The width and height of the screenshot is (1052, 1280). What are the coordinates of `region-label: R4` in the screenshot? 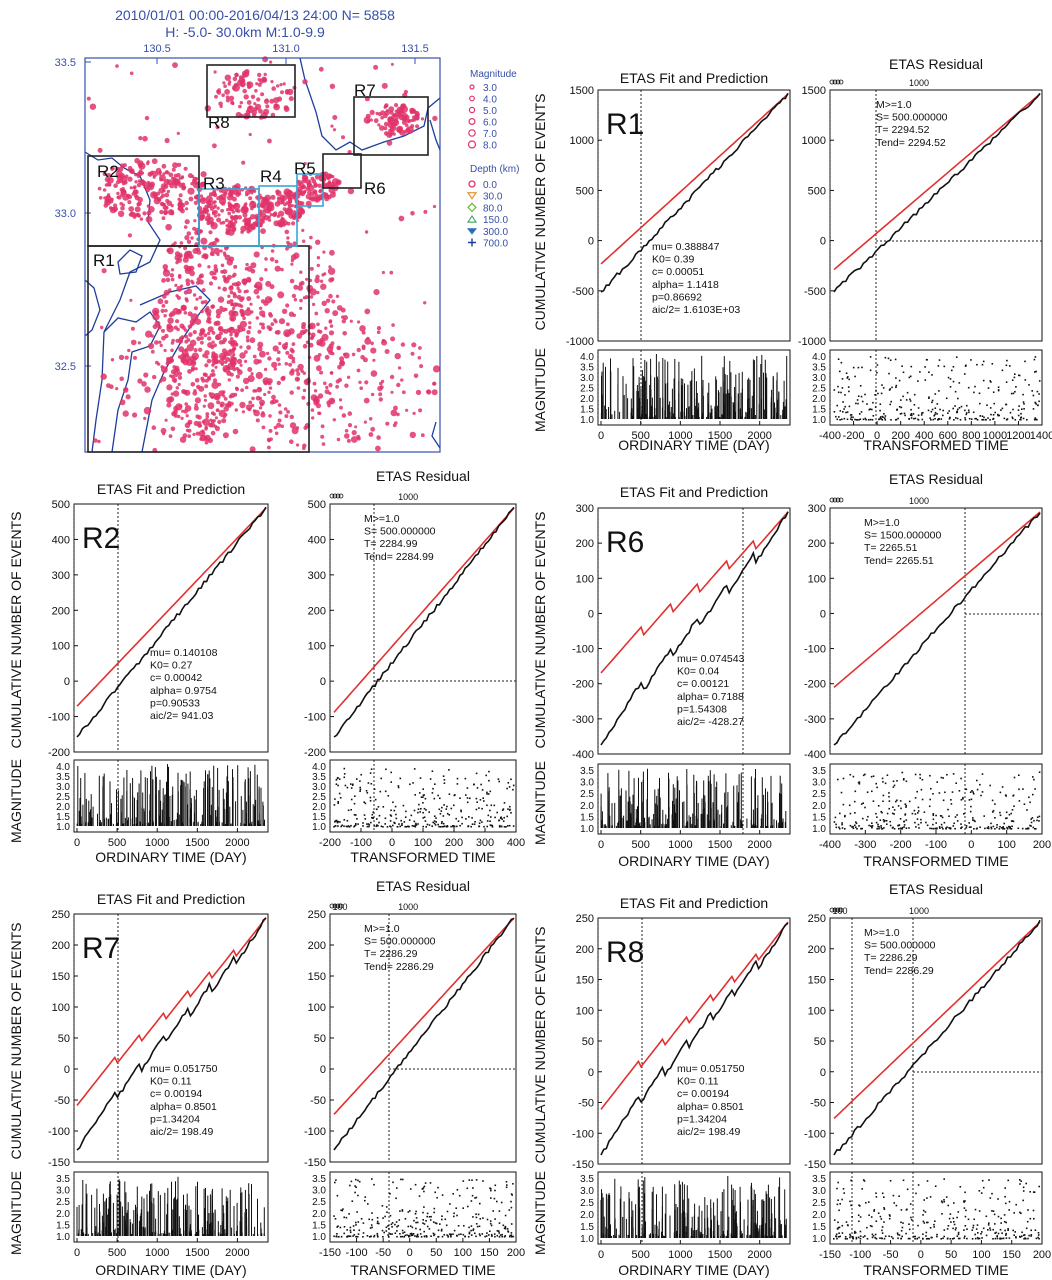 It's located at (271, 176).